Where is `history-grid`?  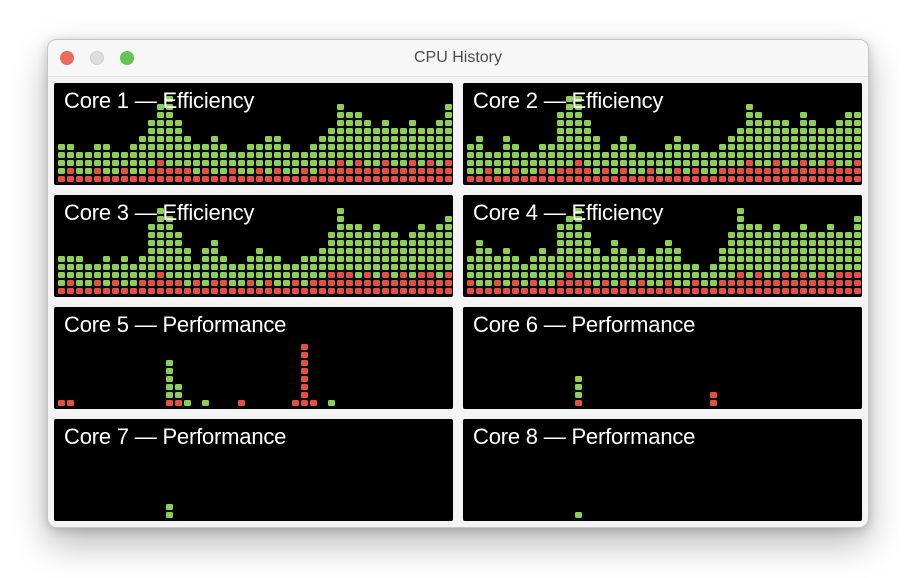
history-grid is located at coordinates (664, 246).